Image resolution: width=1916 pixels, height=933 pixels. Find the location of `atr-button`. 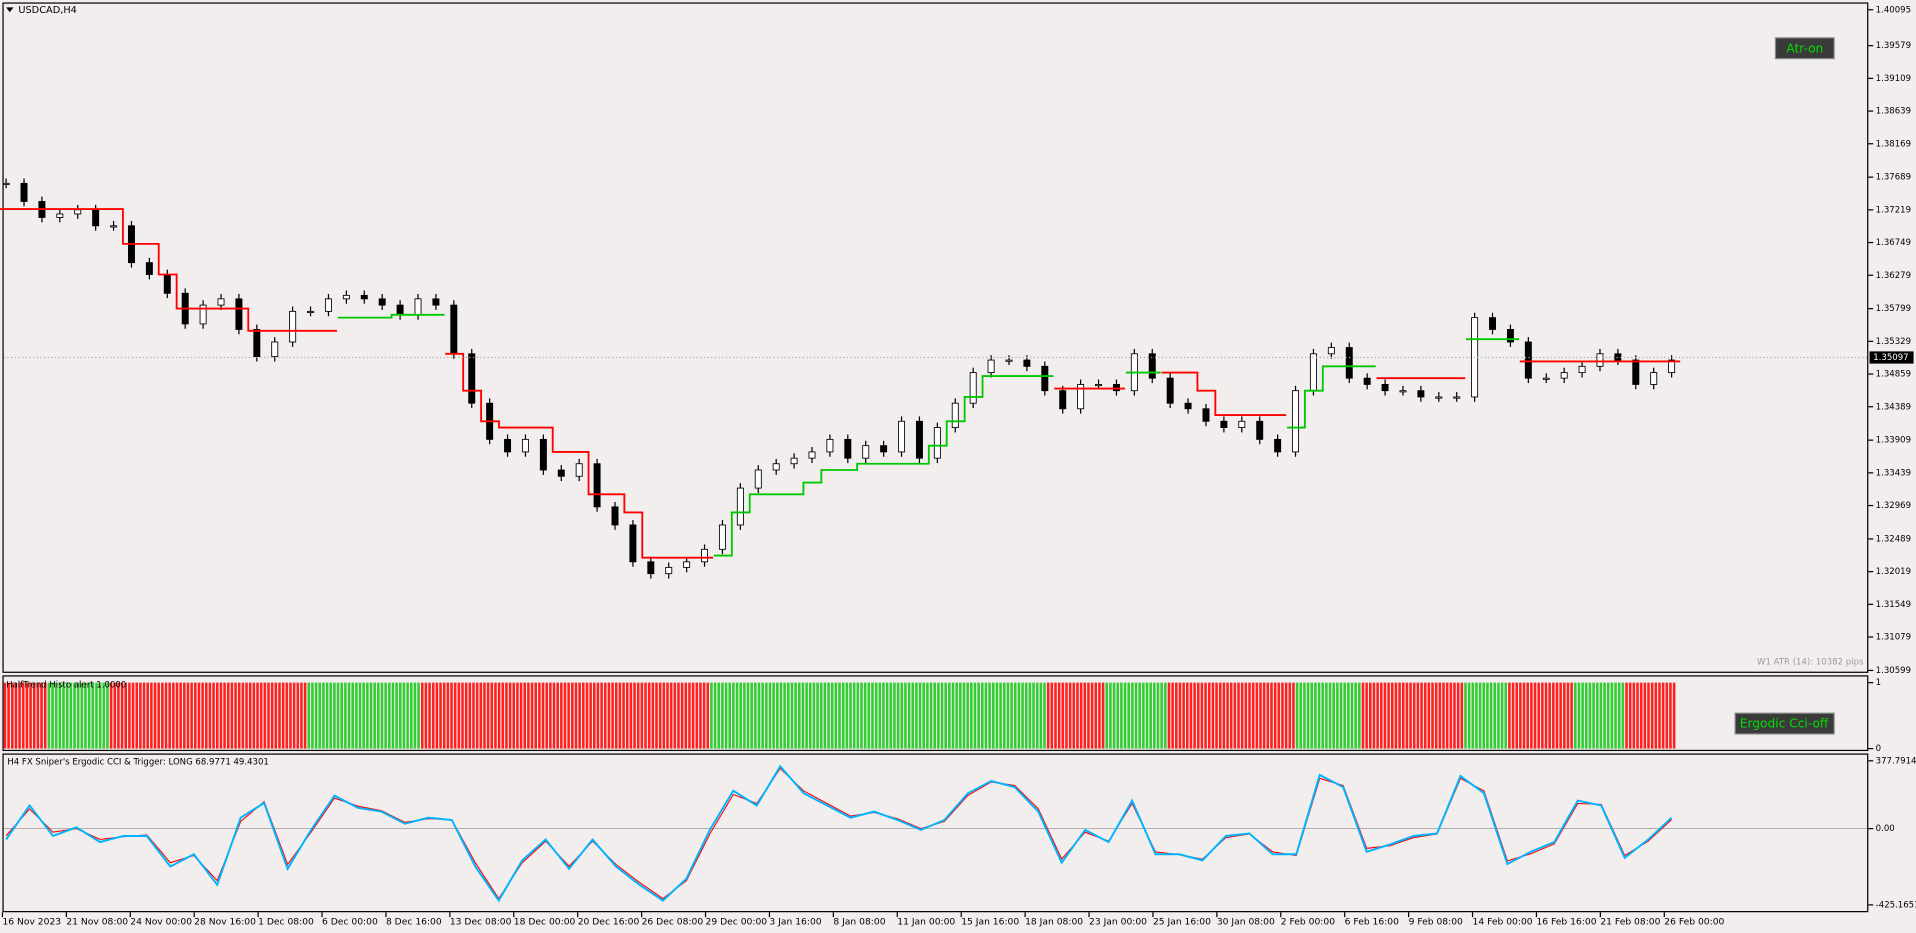

atr-button is located at coordinates (1804, 48).